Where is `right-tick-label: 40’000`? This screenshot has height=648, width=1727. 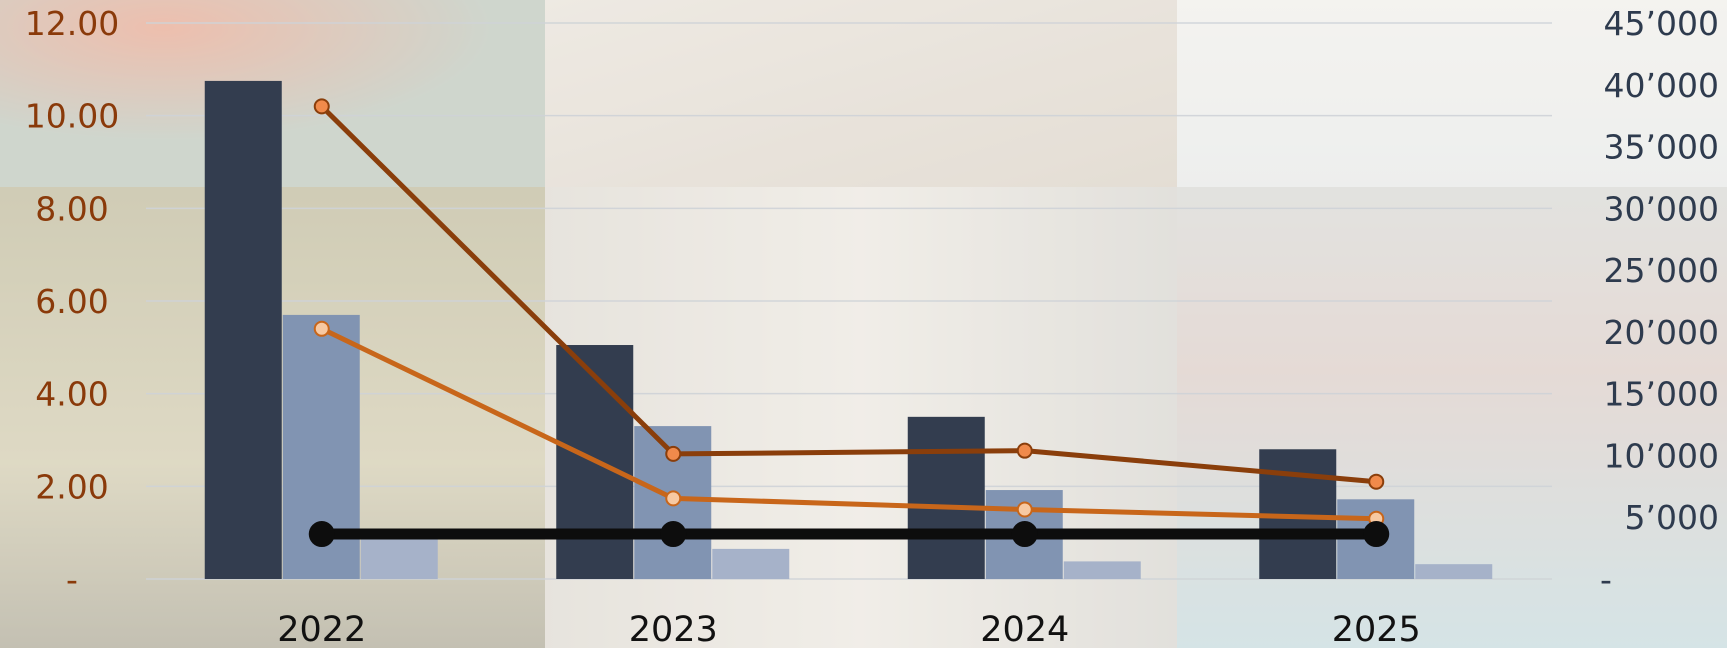 right-tick-label: 40’000 is located at coordinates (1661, 85).